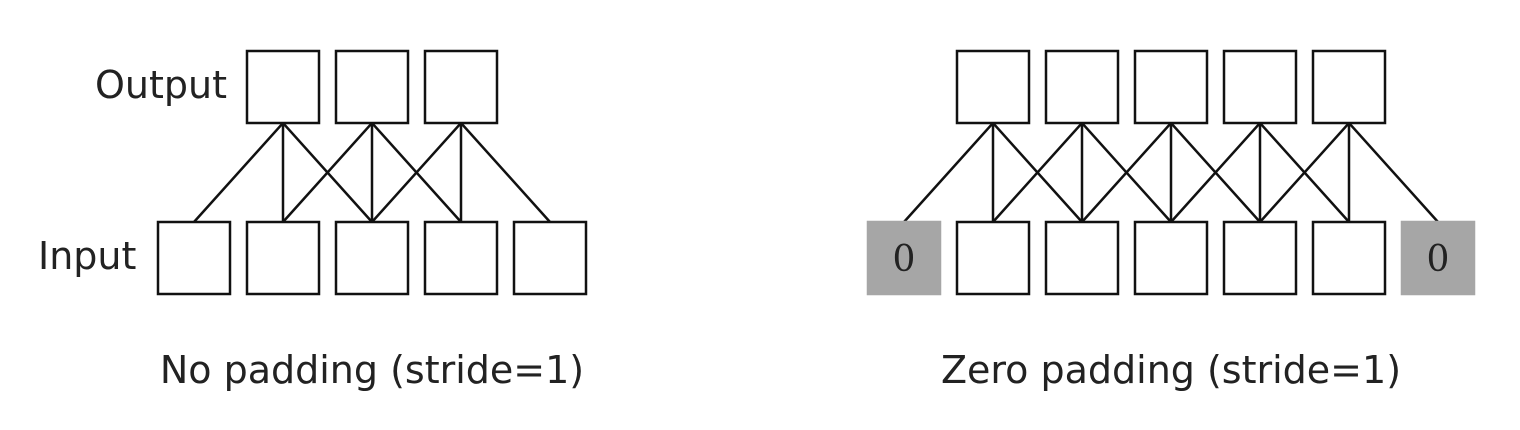 Image resolution: width=1520 pixels, height=430 pixels. I want to click on no-padding-caption: No padding (stride=1), so click(372, 370).